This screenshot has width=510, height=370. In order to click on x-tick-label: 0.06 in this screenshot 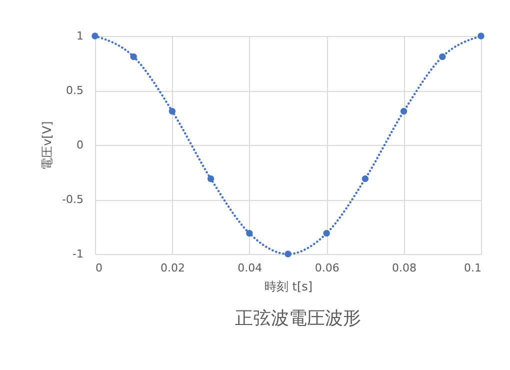, I will do `click(327, 268)`.